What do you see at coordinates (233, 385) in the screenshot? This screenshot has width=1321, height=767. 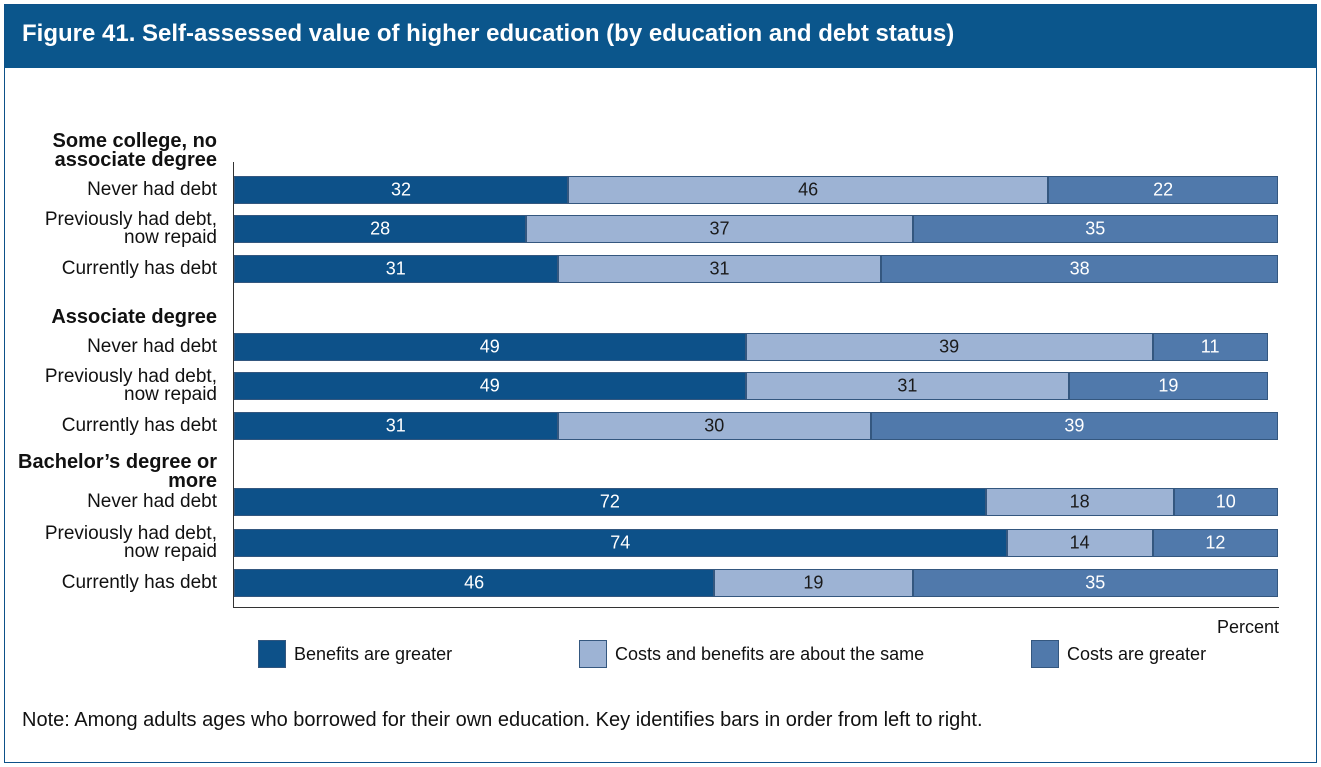 I see `y-axis-line` at bounding box center [233, 385].